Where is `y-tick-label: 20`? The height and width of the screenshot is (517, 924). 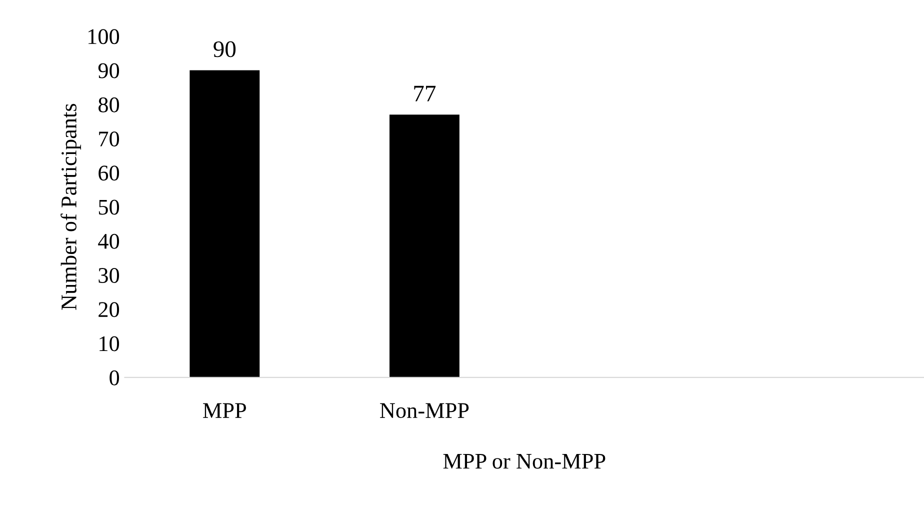
y-tick-label: 20 is located at coordinates (109, 310).